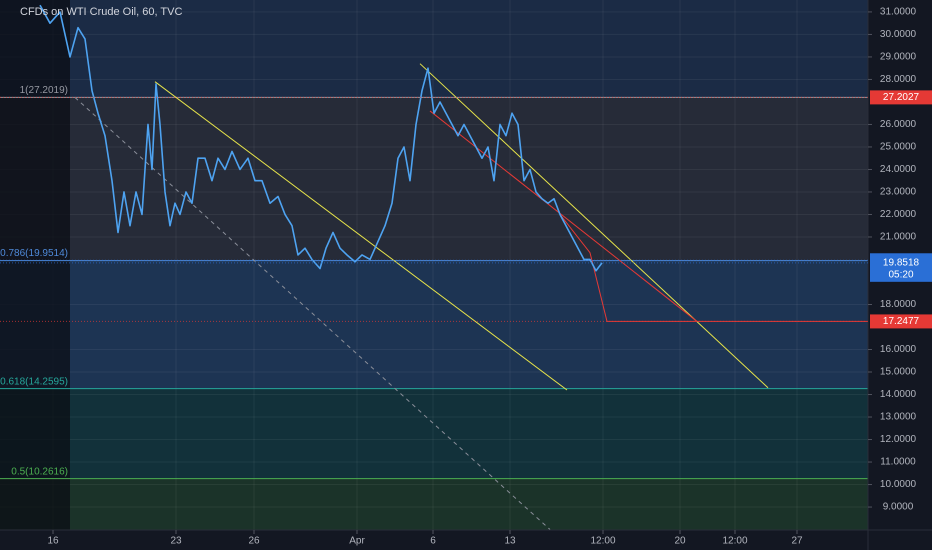  What do you see at coordinates (900, 274) in the screenshot?
I see `countdown: 05:20` at bounding box center [900, 274].